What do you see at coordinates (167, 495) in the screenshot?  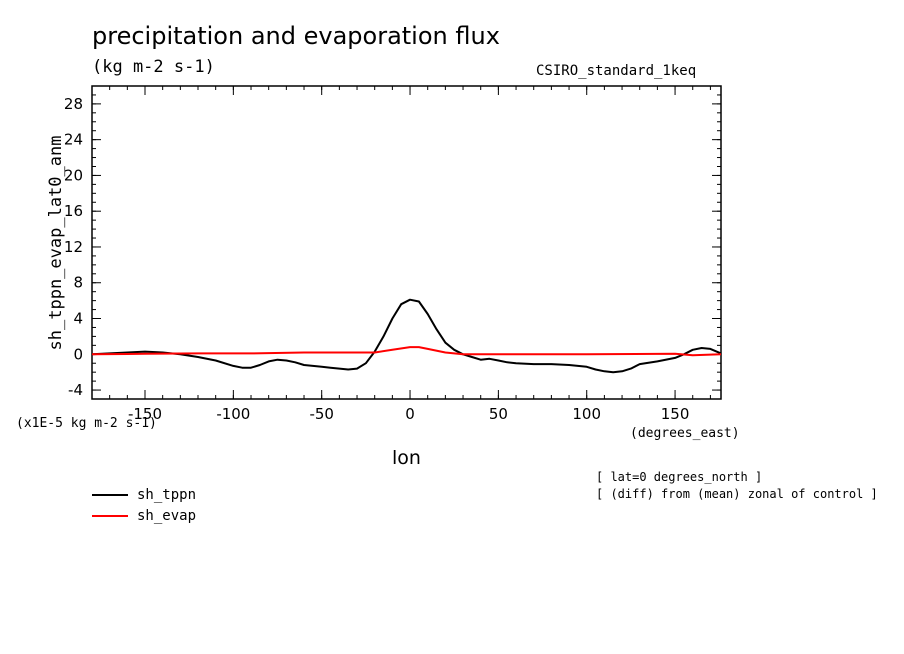 I see `legend-label-tppn: sh_tppn` at bounding box center [167, 495].